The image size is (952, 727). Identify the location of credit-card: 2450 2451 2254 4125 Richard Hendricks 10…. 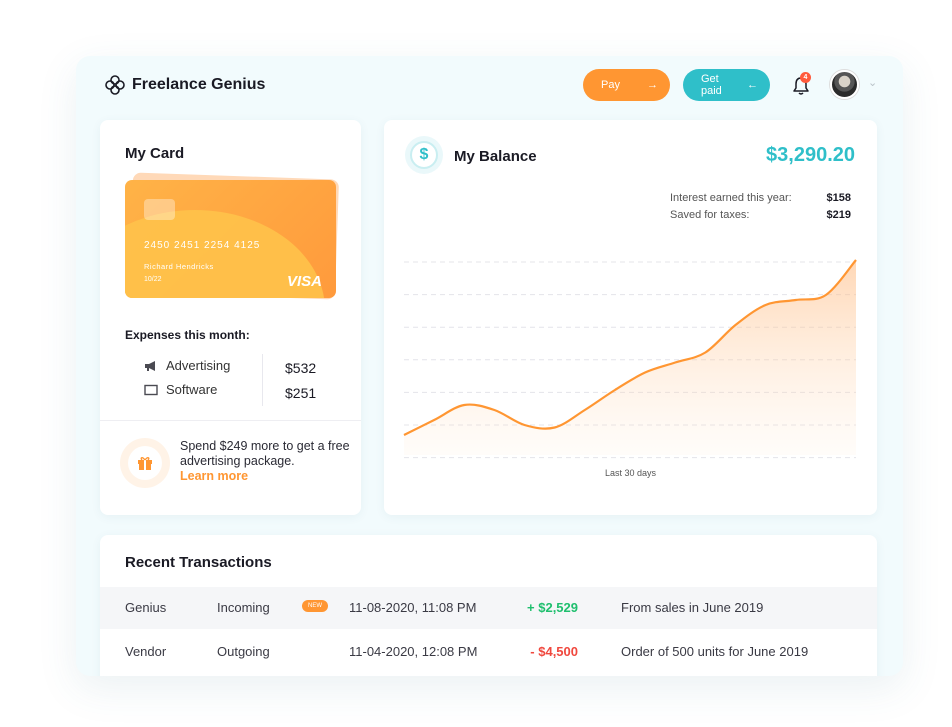
(232, 236).